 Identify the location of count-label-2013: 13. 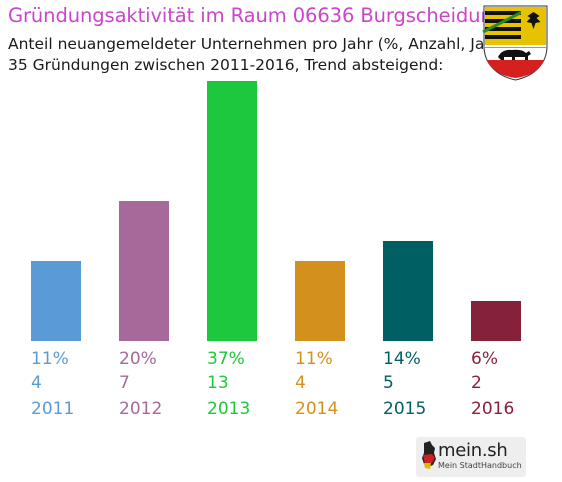
(218, 383).